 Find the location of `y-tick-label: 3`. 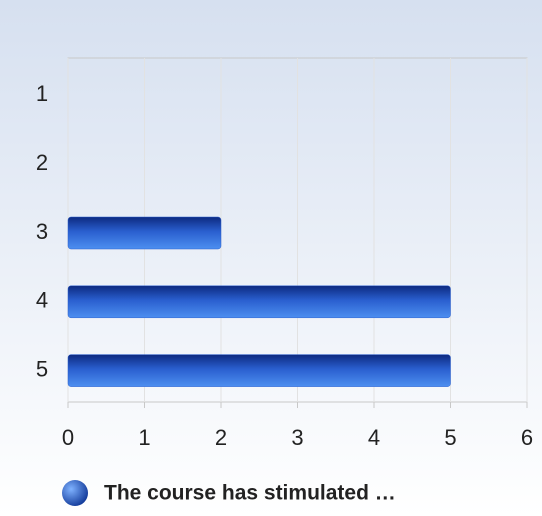

y-tick-label: 3 is located at coordinates (42, 231).